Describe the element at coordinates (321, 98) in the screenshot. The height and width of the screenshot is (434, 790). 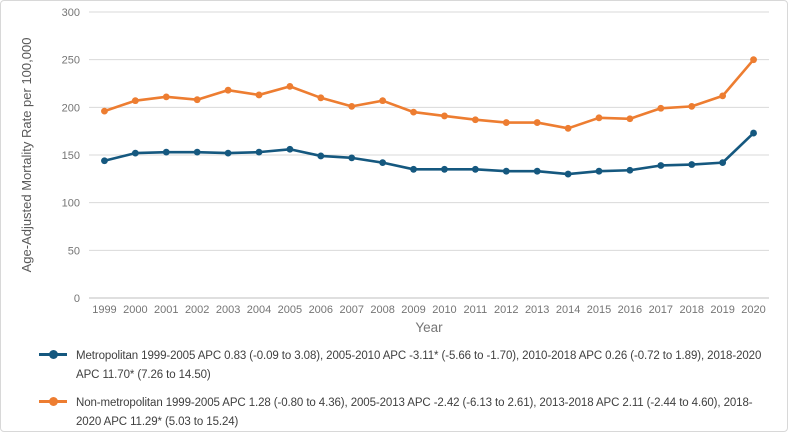
I see `data-point-non-metropolitan-2006` at that location.